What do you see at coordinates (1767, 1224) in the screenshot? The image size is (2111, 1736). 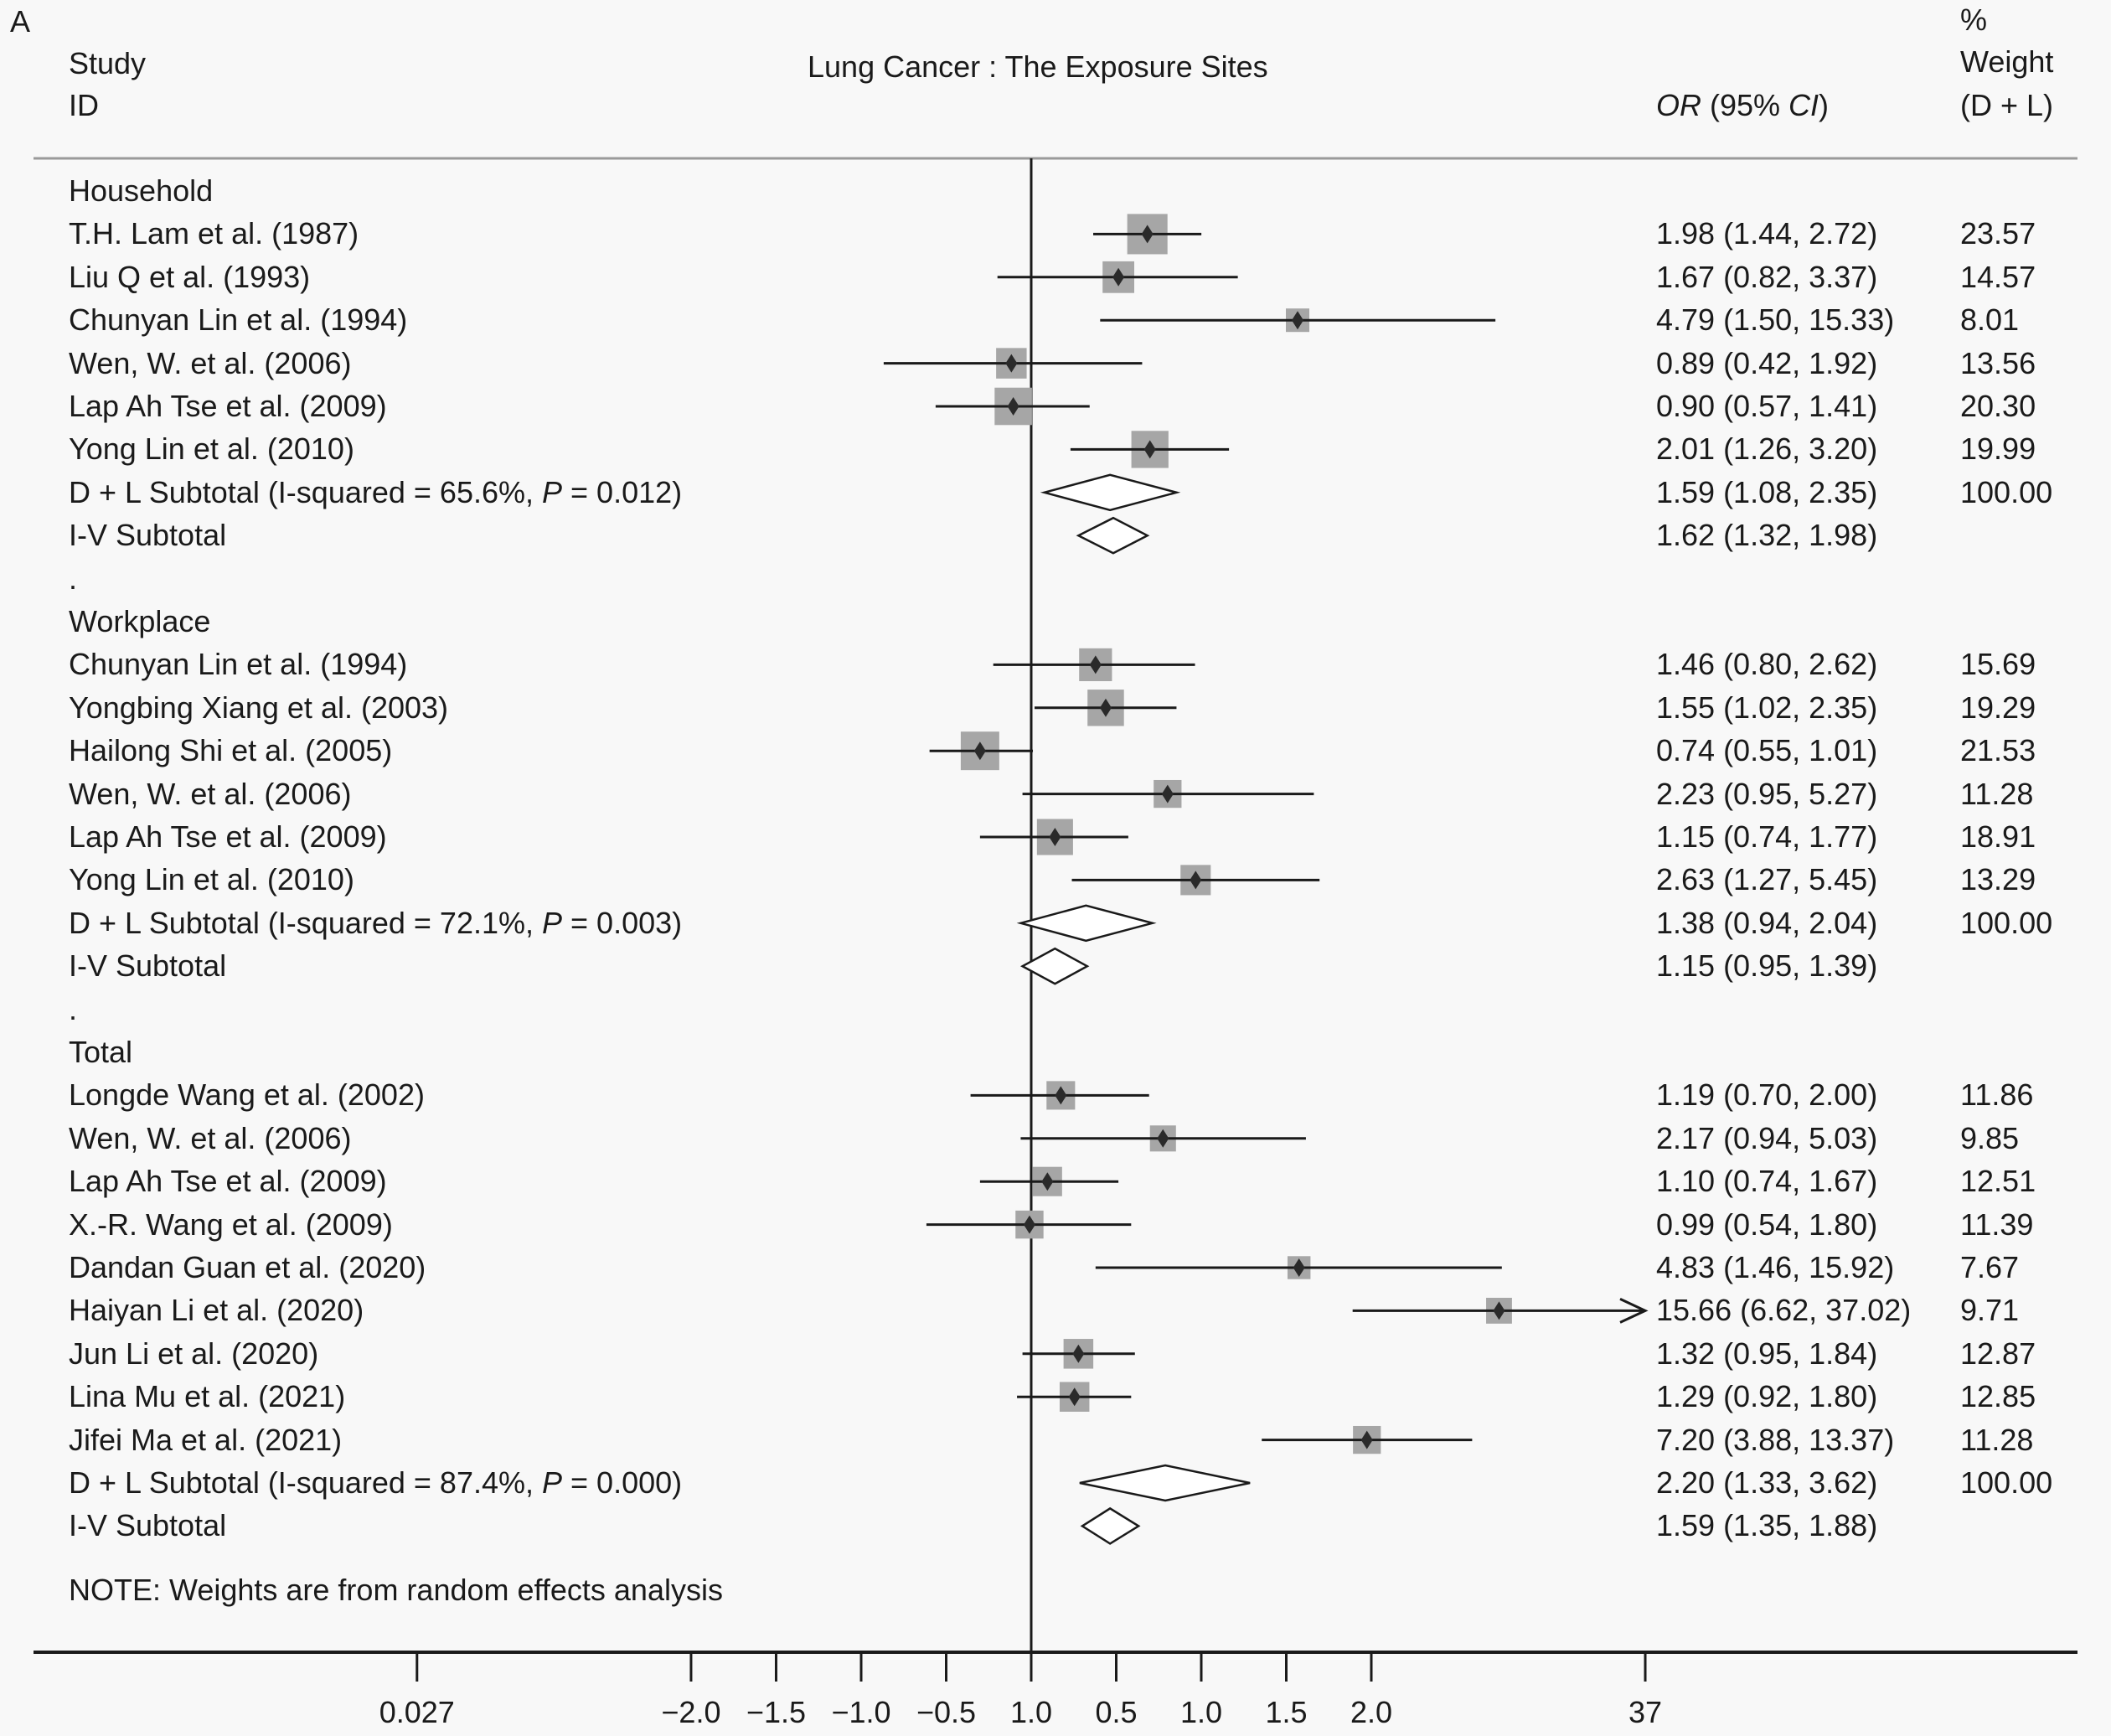 I see `or-ci-value: 0.99 (0.54, 1.80)` at bounding box center [1767, 1224].